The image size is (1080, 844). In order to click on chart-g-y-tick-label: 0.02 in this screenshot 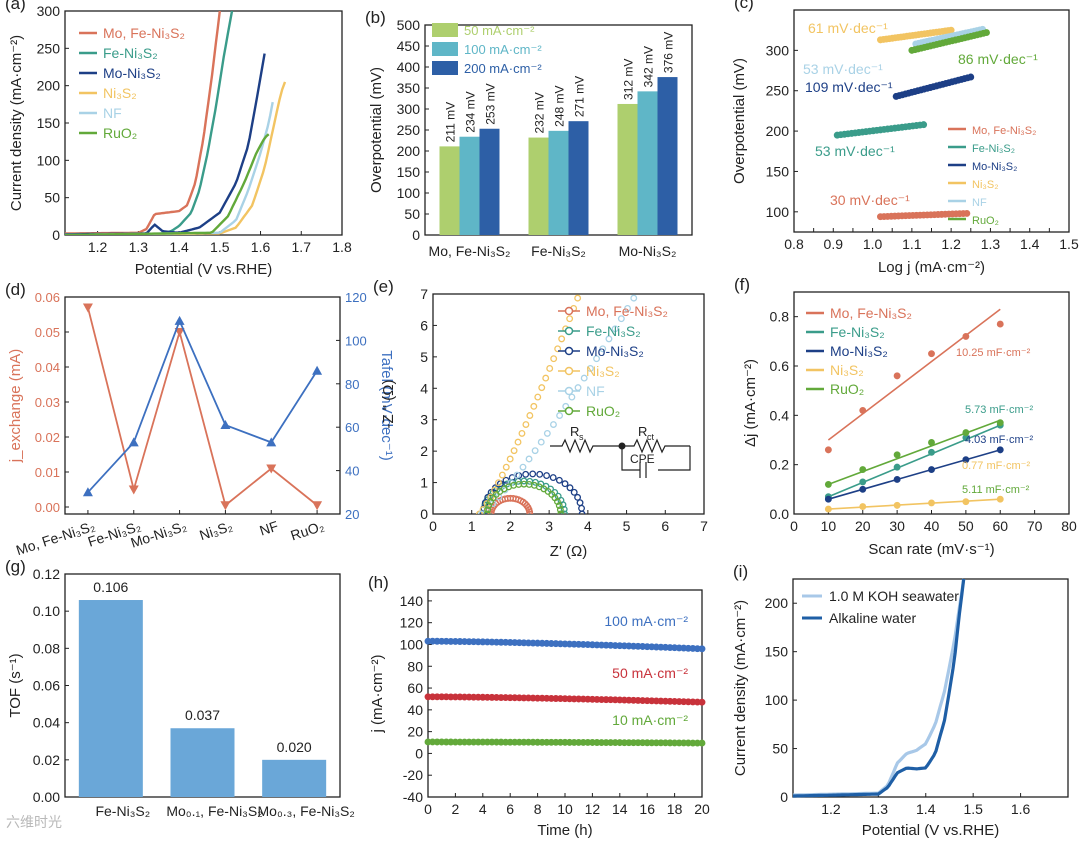, I will do `click(46, 760)`.